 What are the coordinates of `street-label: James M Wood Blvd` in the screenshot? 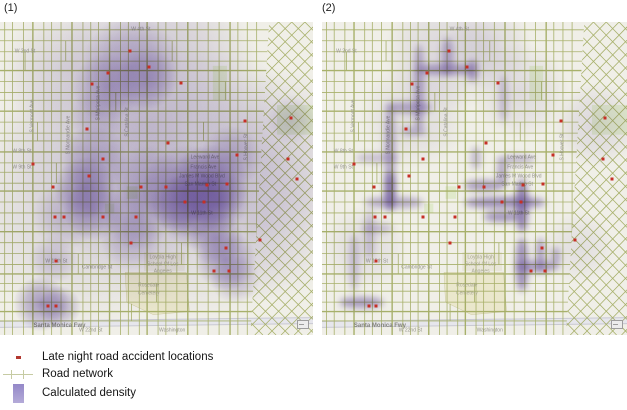 It's located at (518, 176).